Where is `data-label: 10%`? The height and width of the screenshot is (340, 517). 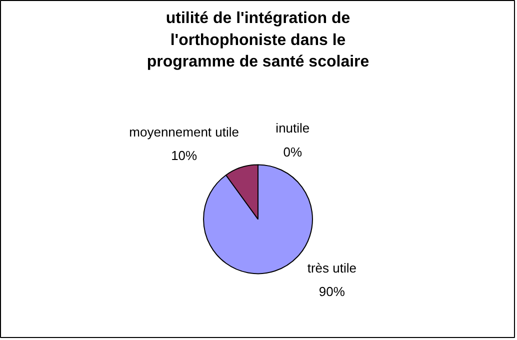 data-label: 10% is located at coordinates (184, 156).